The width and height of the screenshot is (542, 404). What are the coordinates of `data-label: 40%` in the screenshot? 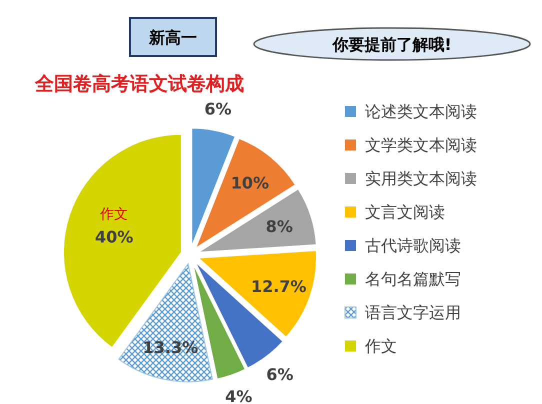 It's located at (114, 236).